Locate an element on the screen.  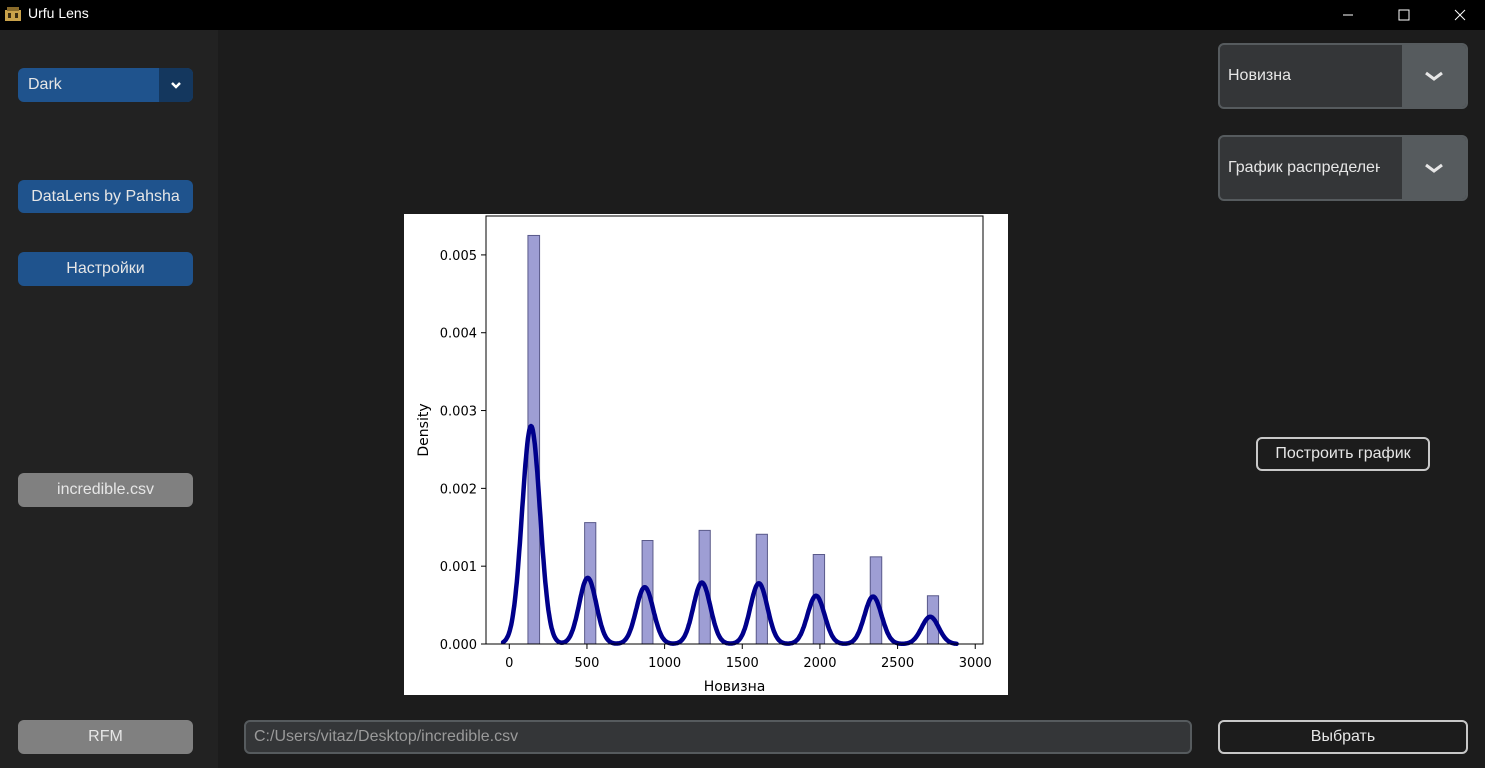
x-tick-label: 1500 is located at coordinates (742, 663).